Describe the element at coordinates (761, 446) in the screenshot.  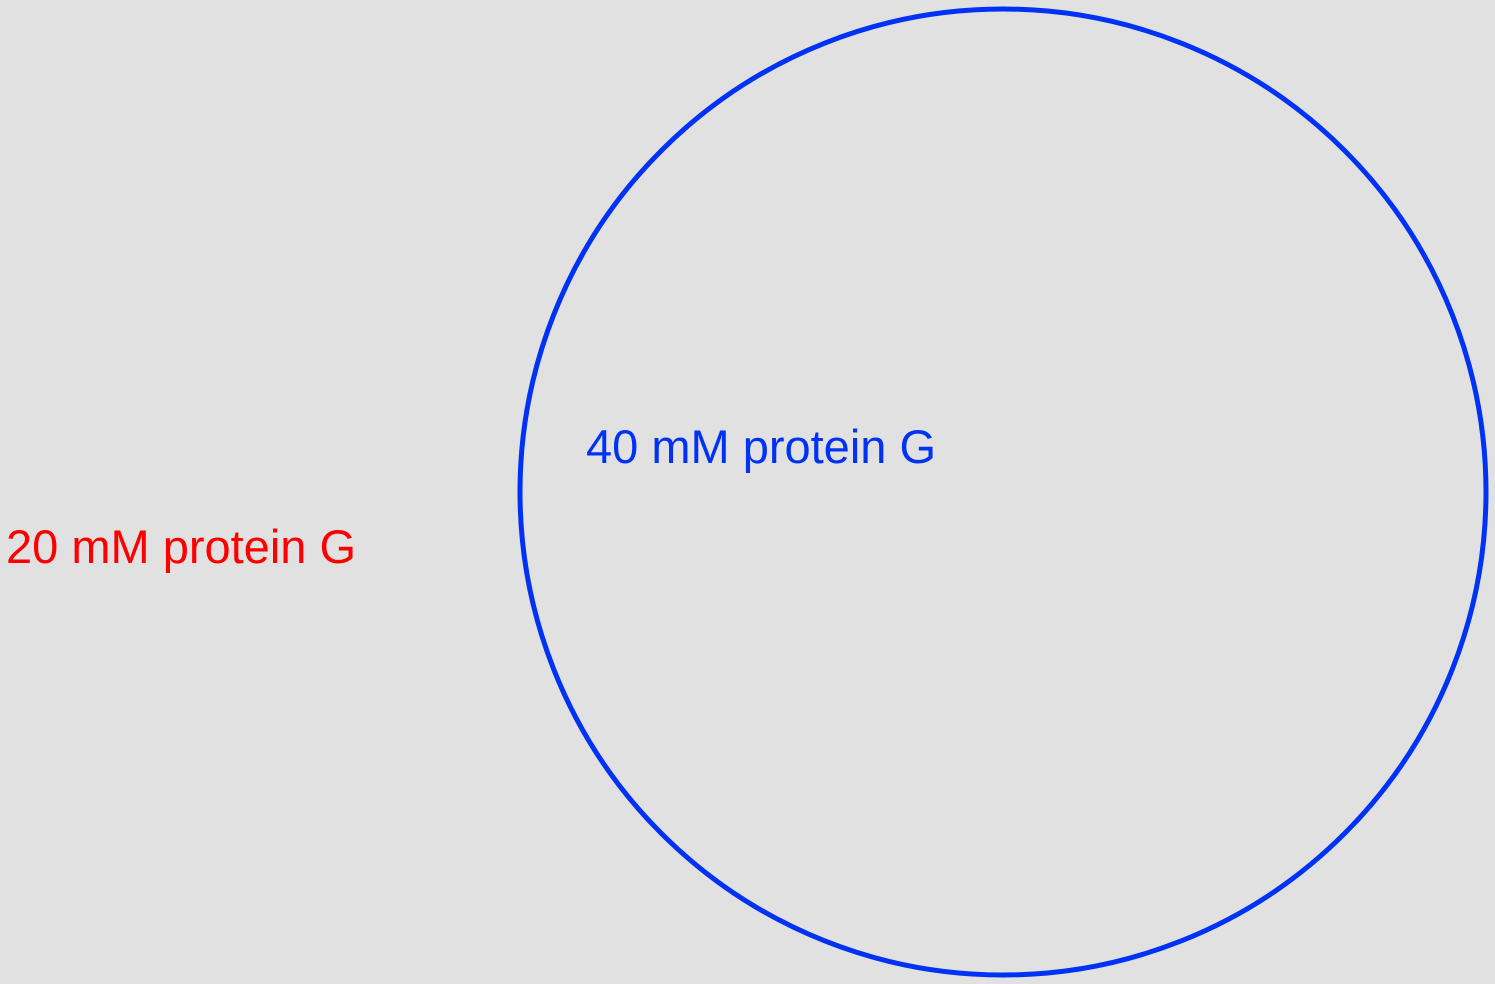
I see `inner-region-label: 40 mM protein G` at that location.